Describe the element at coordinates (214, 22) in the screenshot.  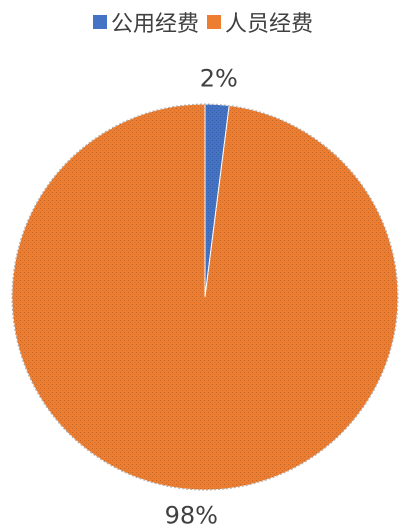
I see `legend-swatch-personnel` at that location.